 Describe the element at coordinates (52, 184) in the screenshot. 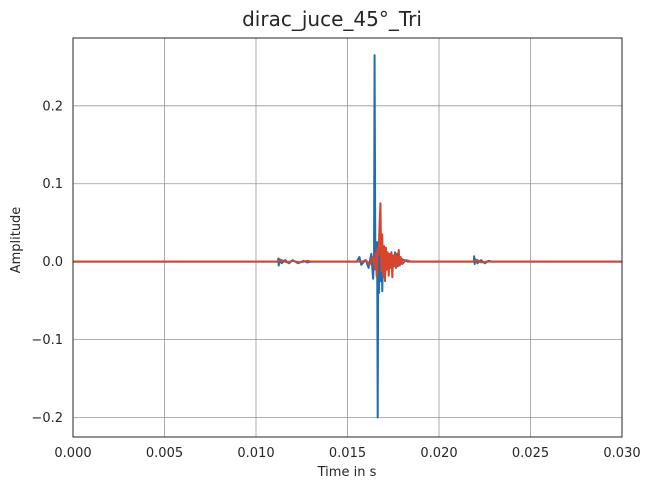

I see `y-tick-label: 0.1` at that location.